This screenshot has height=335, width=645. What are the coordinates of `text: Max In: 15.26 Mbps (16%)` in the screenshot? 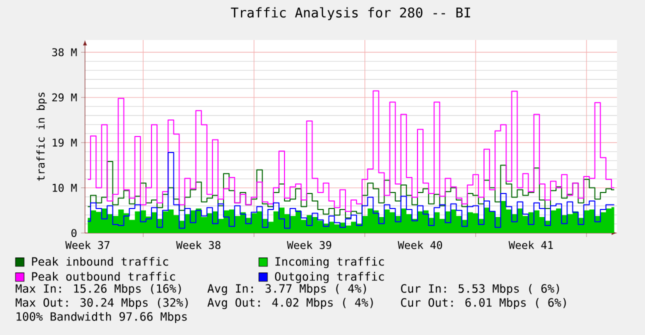 It's located at (98, 290).